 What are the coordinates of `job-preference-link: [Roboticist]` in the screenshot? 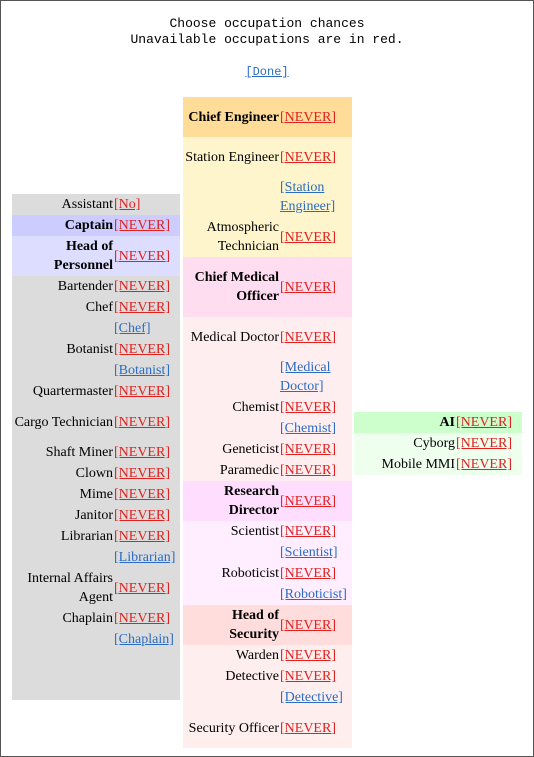 It's located at (313, 594).